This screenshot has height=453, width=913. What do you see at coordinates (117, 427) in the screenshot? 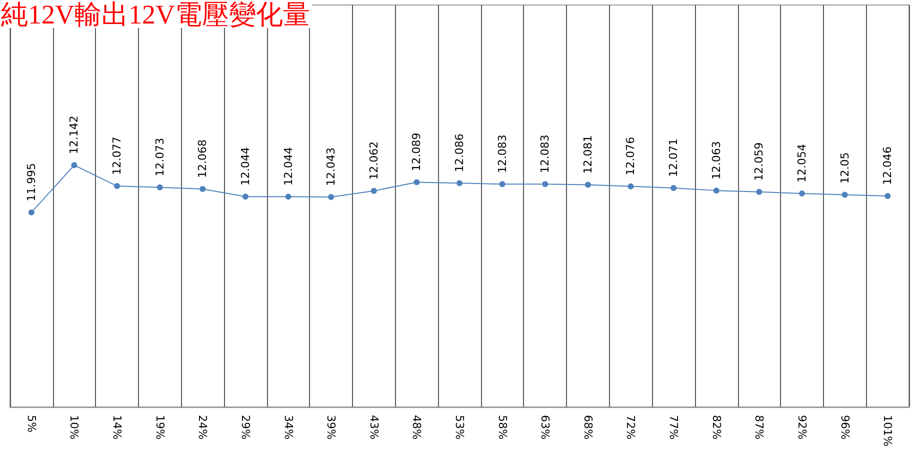
I see `x-tick-label: 14%` at bounding box center [117, 427].